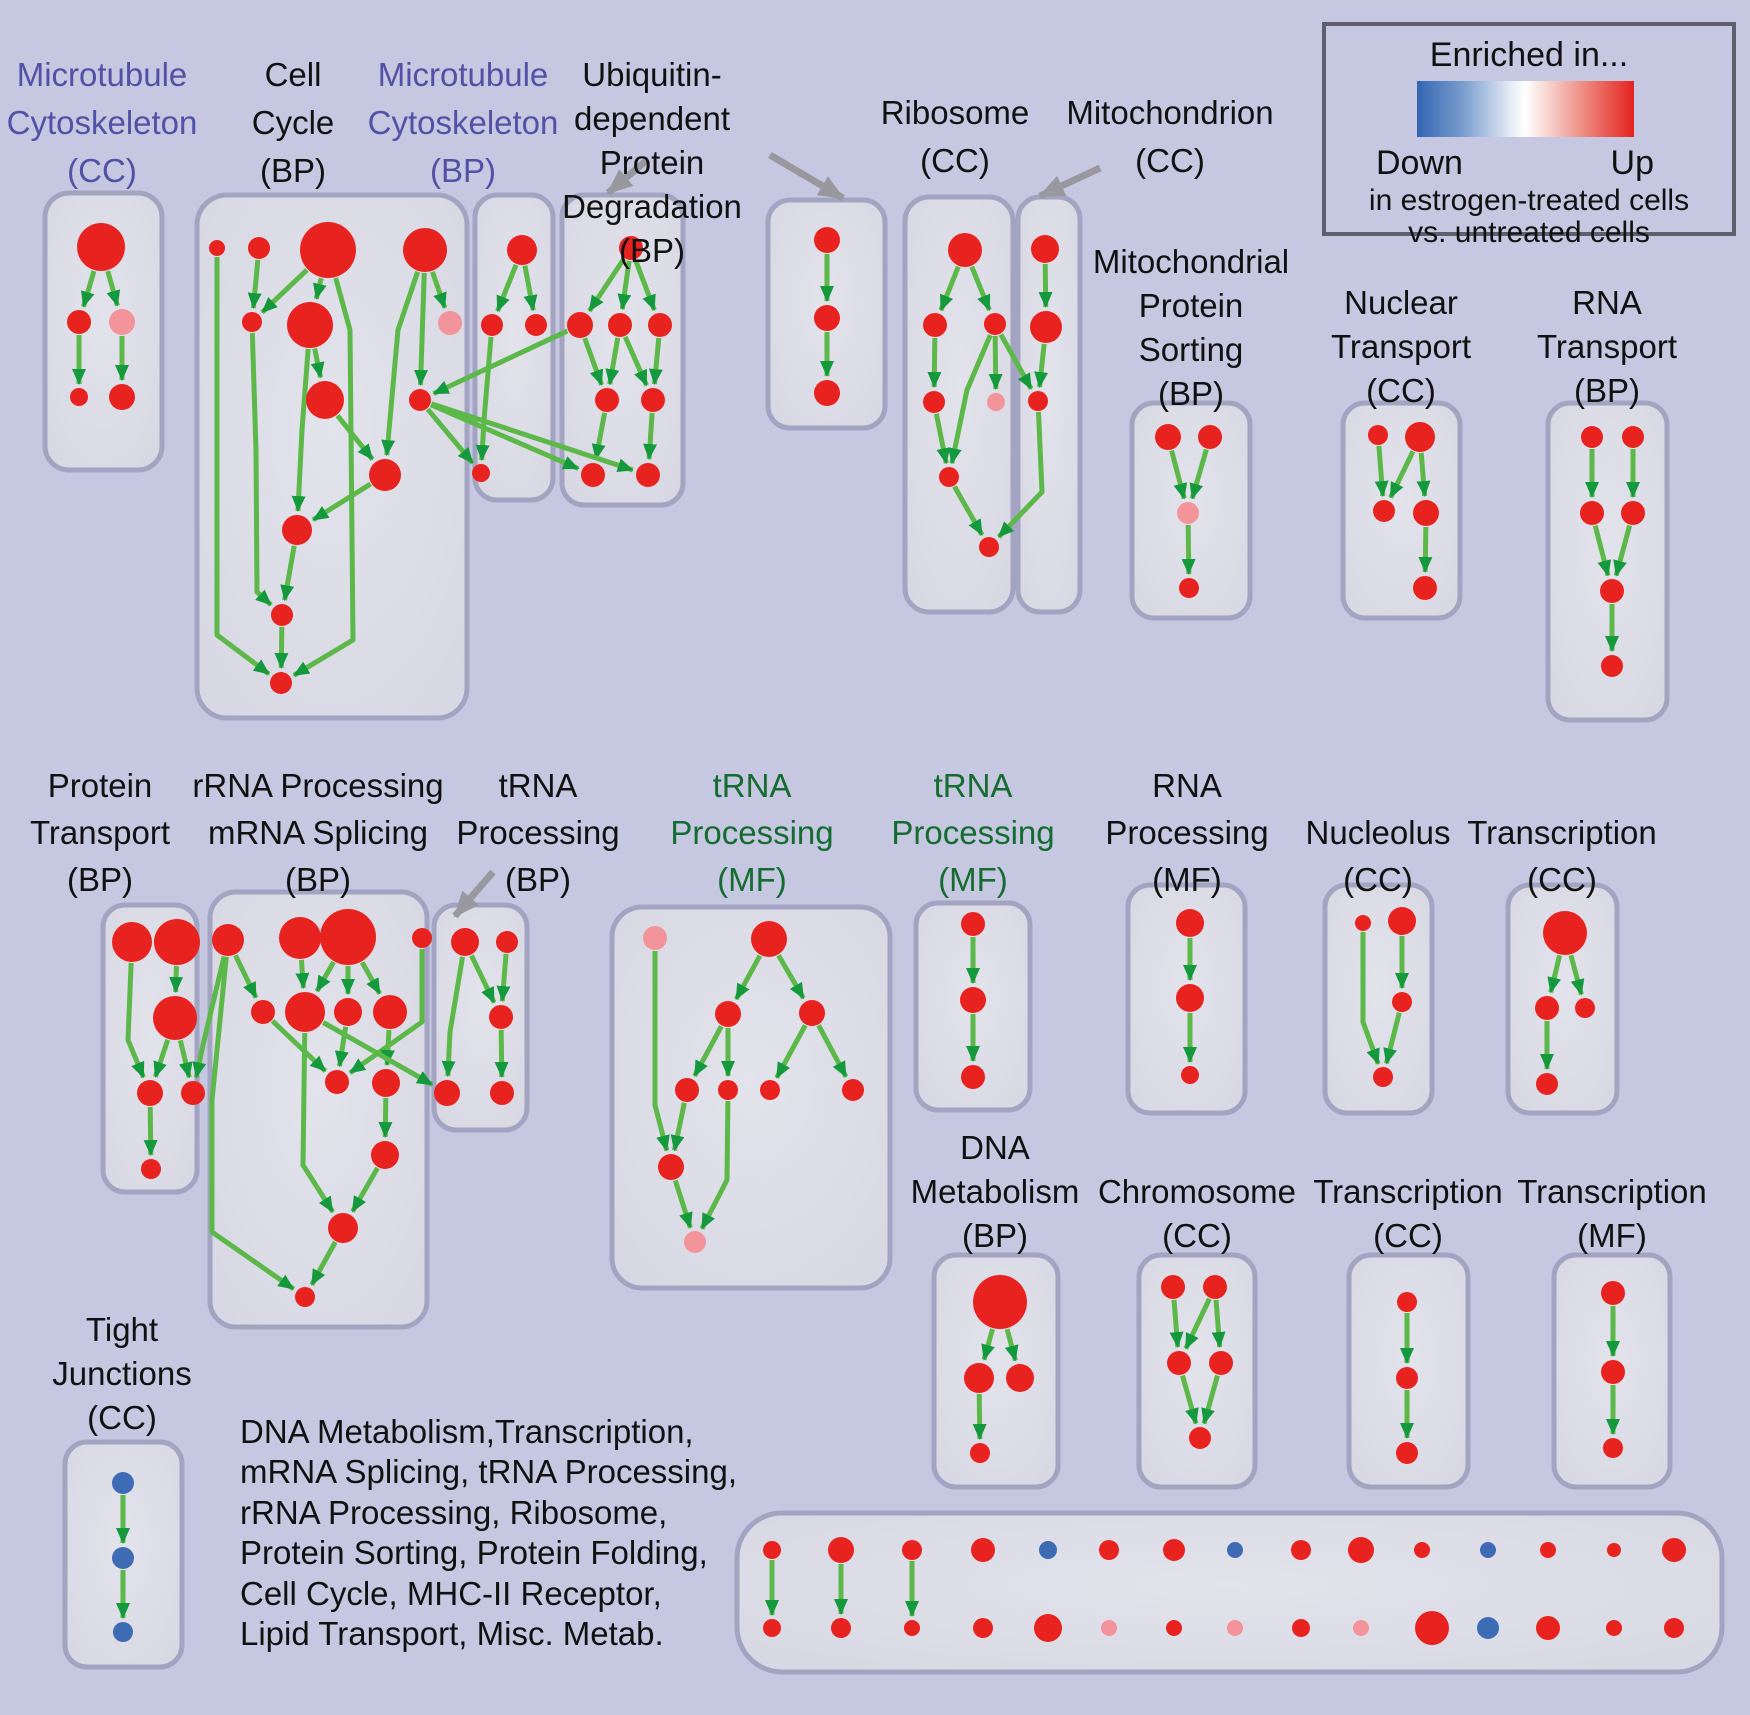 This screenshot has width=1750, height=1715. What do you see at coordinates (421, 329) in the screenshot?
I see `edge-cc-d-i` at bounding box center [421, 329].